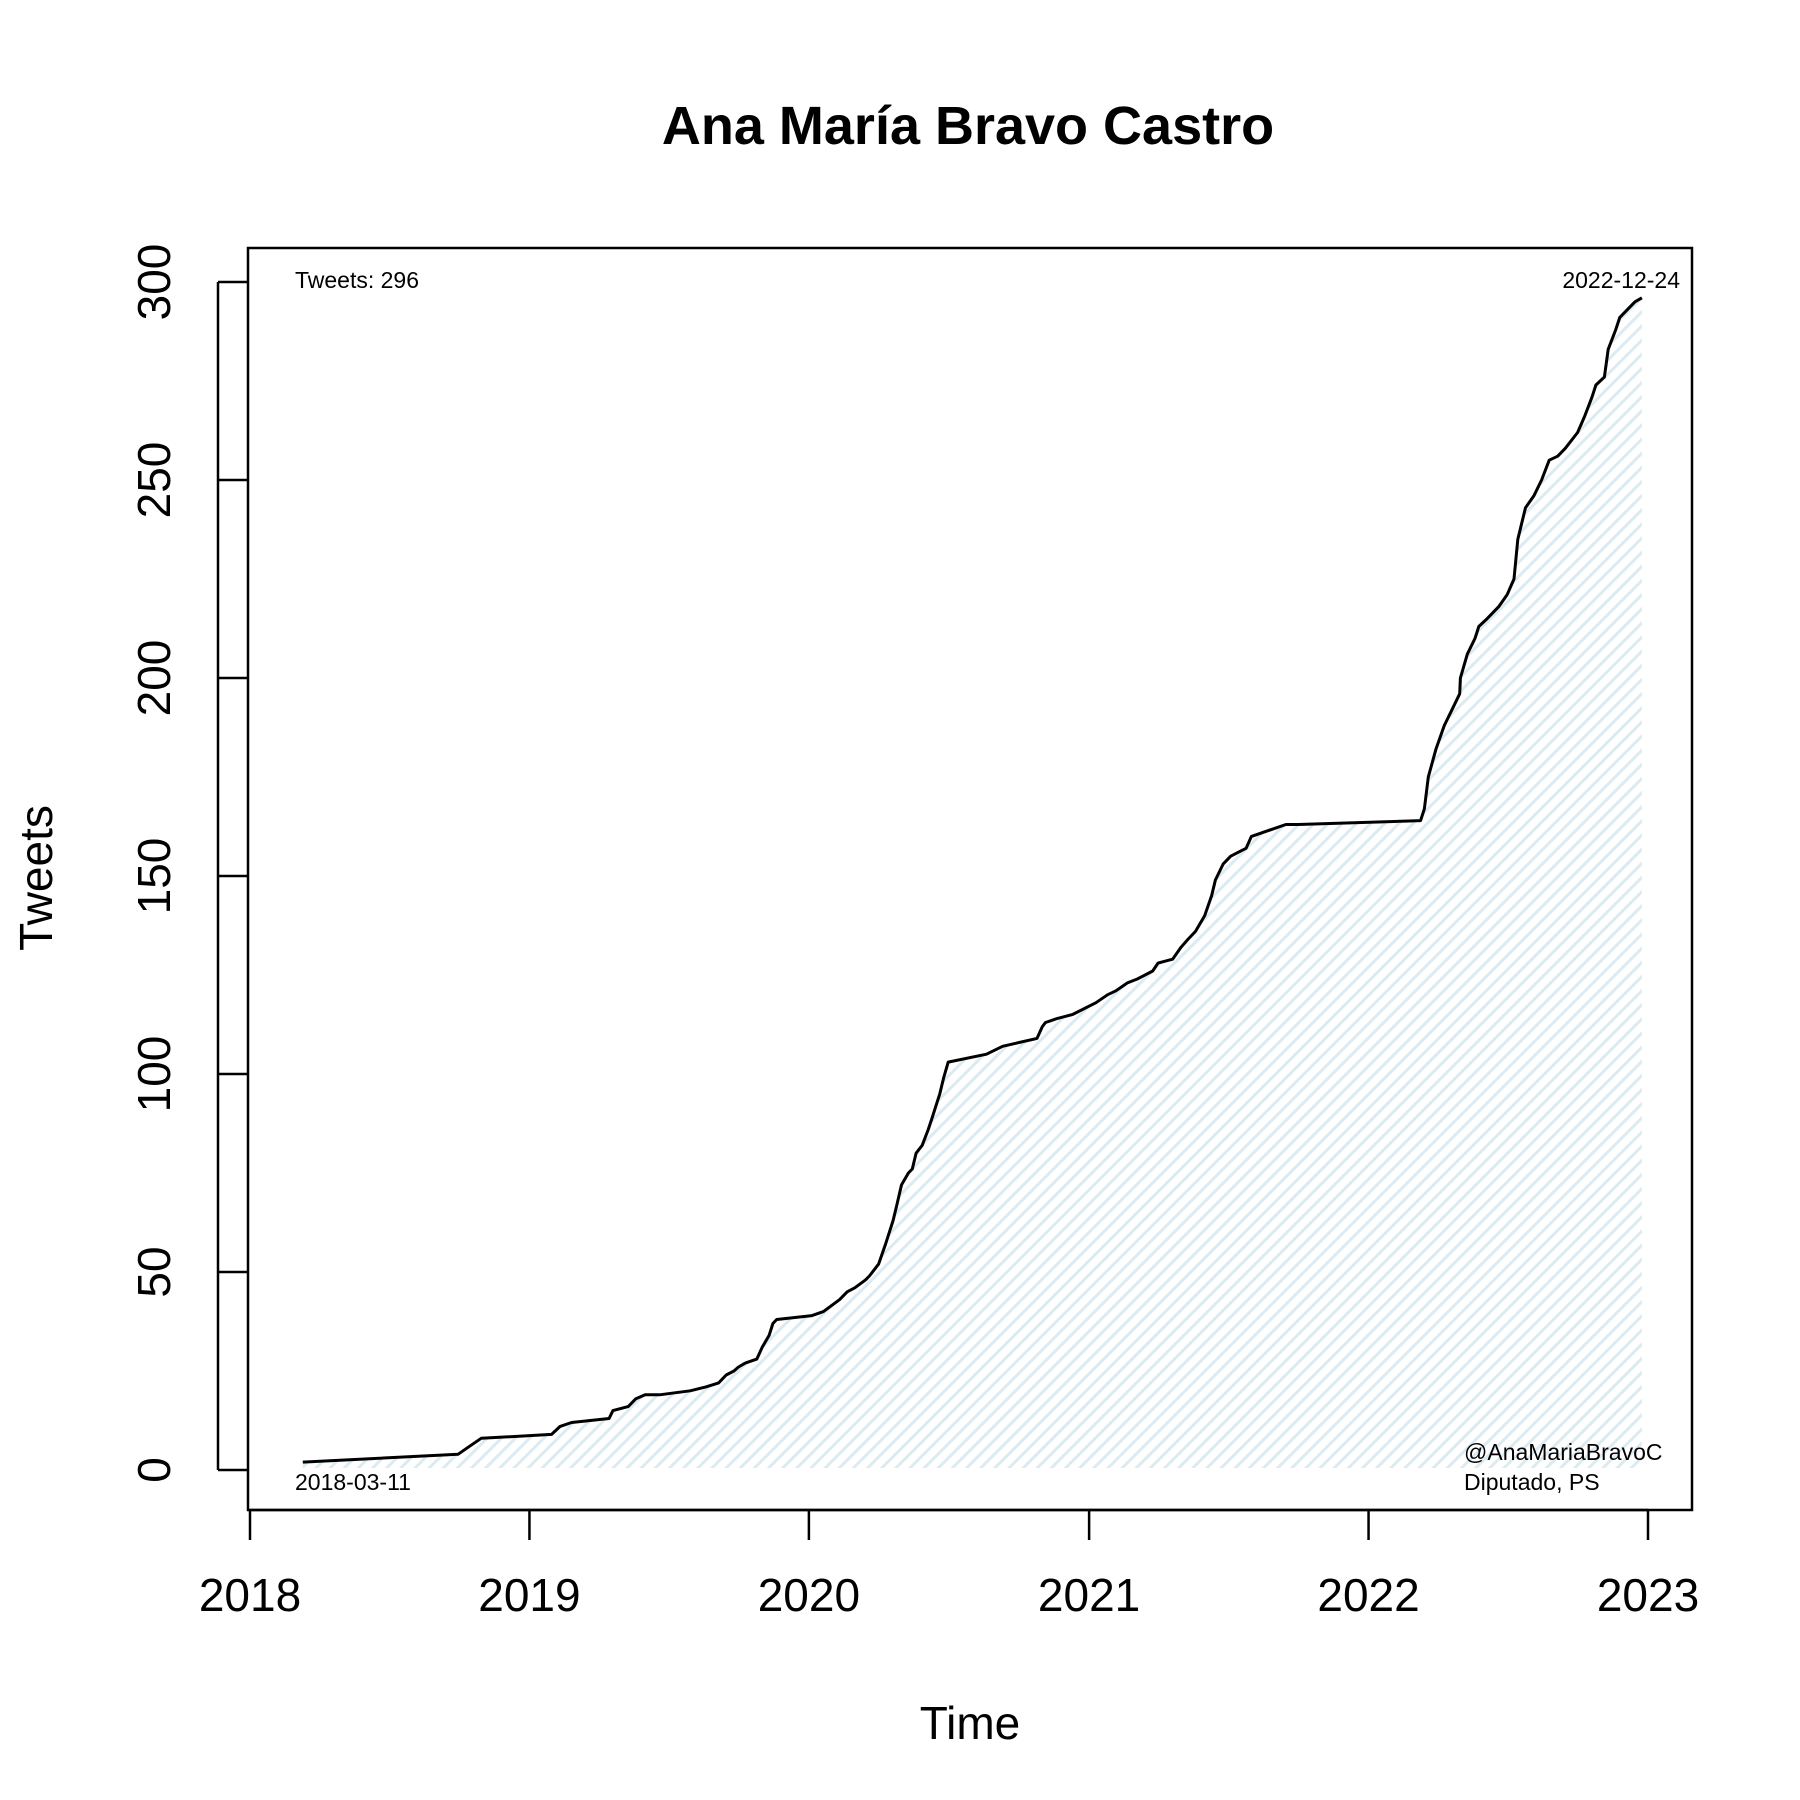 The image size is (1800, 1800). Describe the element at coordinates (968, 126) in the screenshot. I see `chart-title: Ana María Bravo Castro` at that location.